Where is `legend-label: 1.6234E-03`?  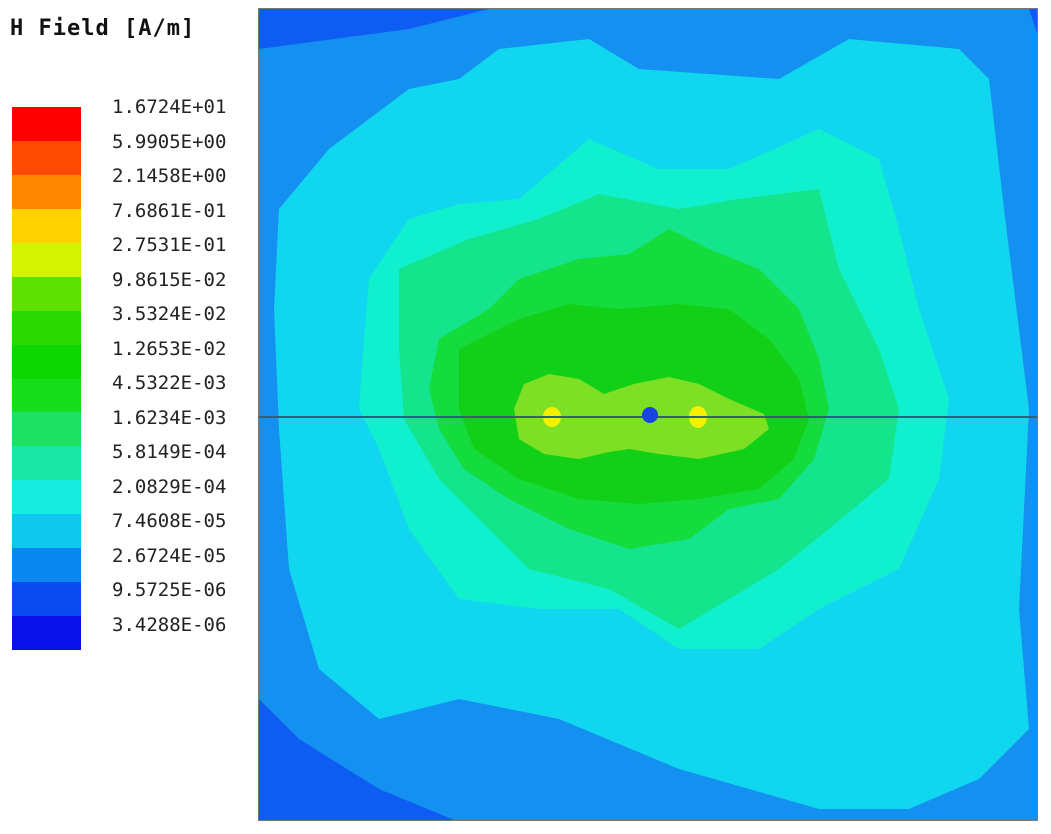 legend-label: 1.6234E-03 is located at coordinates (169, 417).